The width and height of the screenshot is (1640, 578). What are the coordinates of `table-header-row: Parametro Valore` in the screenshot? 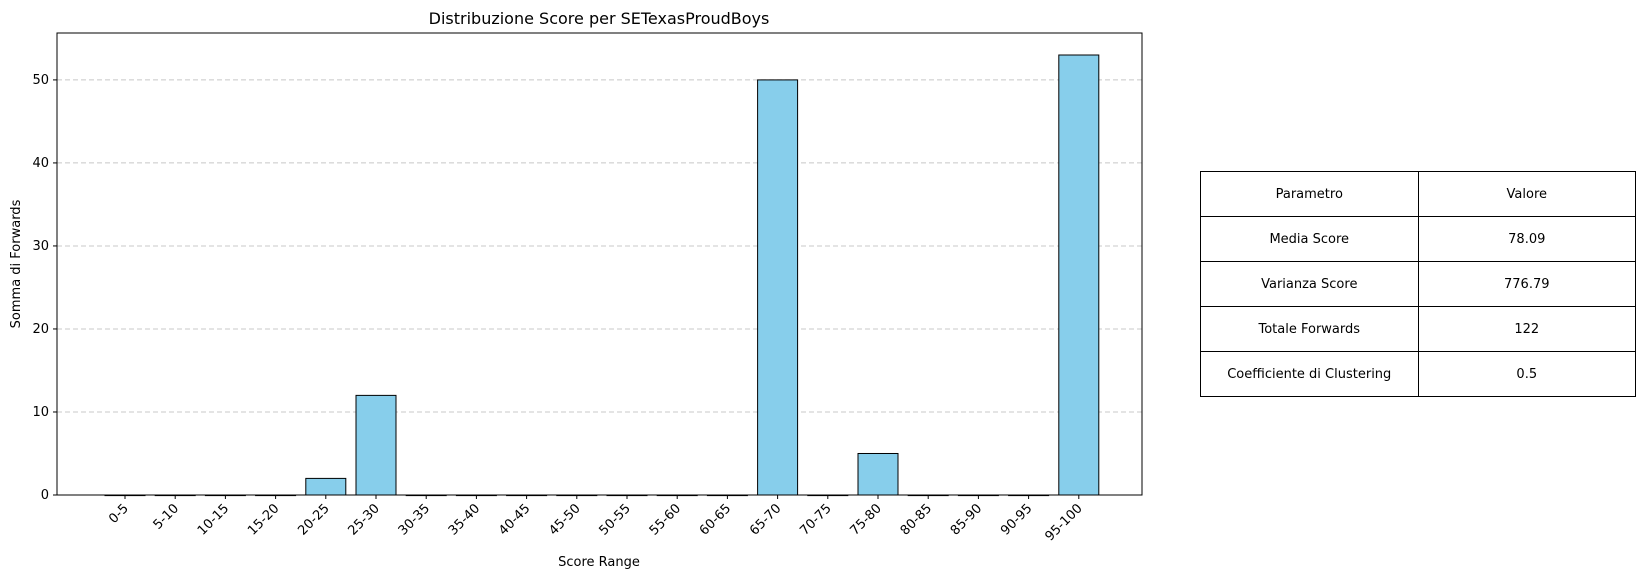 It's located at (1418, 194).